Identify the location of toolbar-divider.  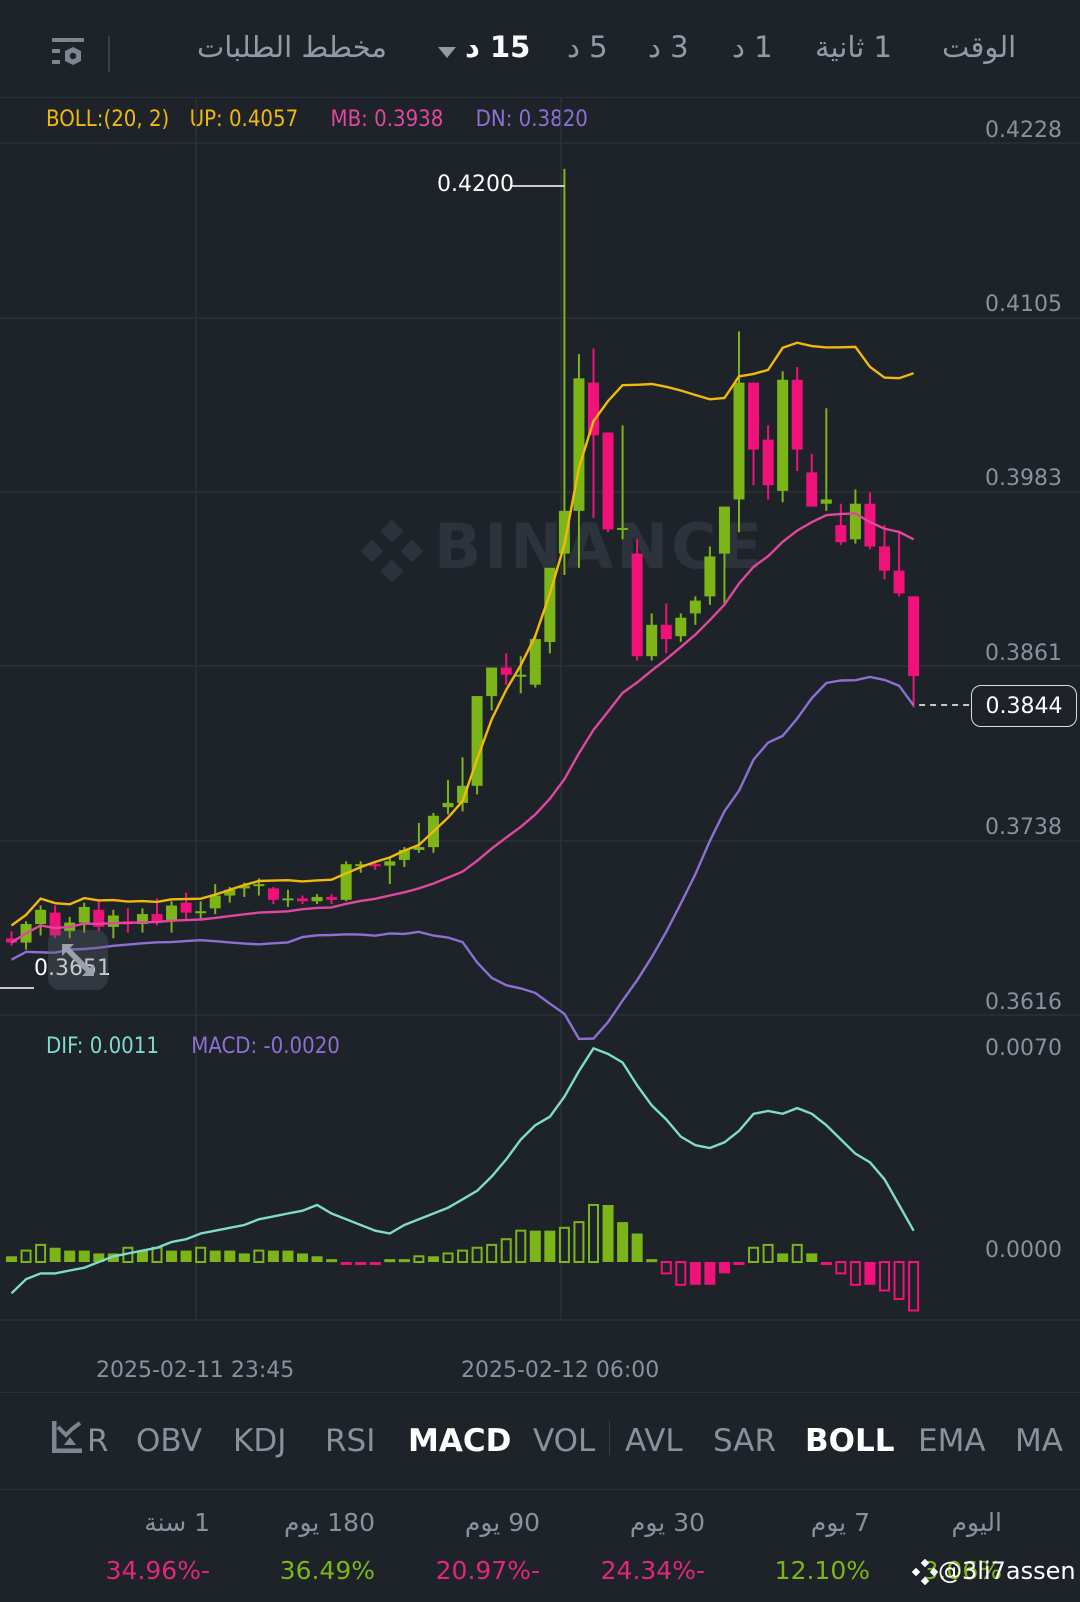
(109, 54).